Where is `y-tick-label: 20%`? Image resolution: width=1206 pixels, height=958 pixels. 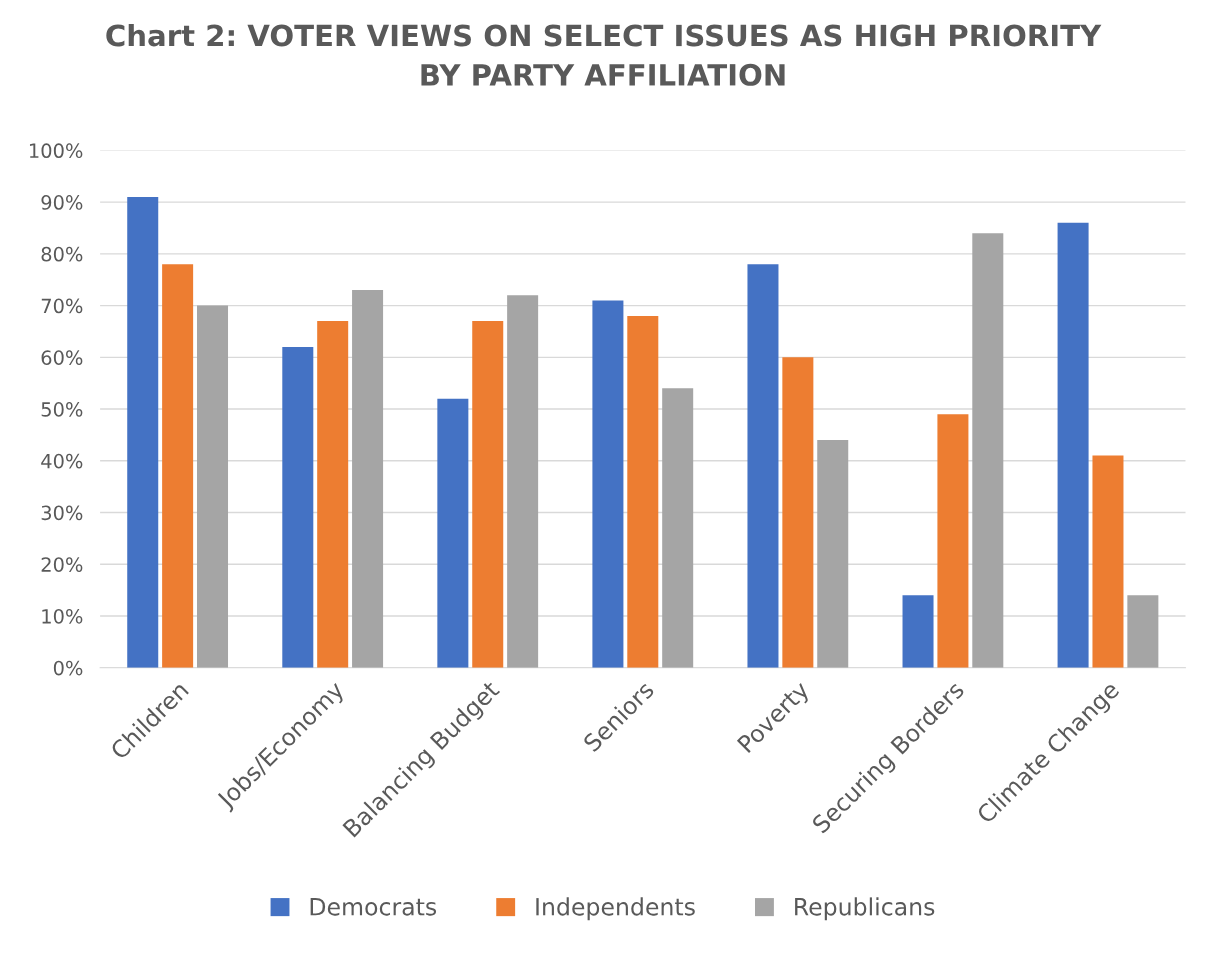
y-tick-label: 20% is located at coordinates (62, 564).